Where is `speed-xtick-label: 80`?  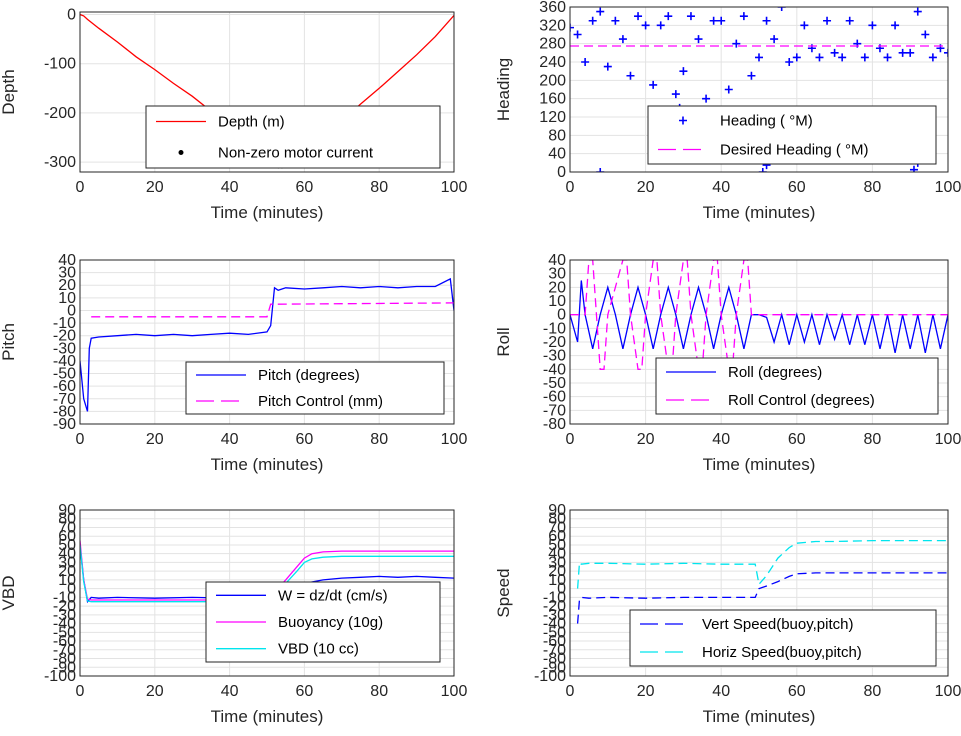 speed-xtick-label: 80 is located at coordinates (873, 691).